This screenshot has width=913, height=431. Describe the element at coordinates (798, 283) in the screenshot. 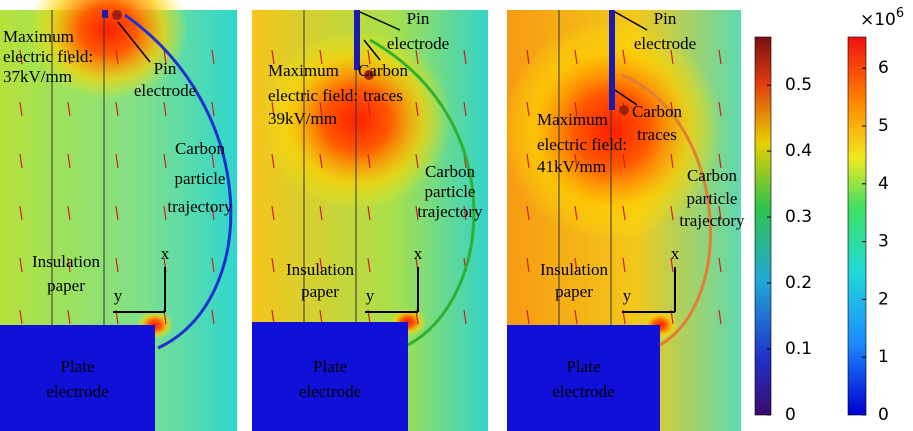

I see `tick-label: 0.2` at that location.